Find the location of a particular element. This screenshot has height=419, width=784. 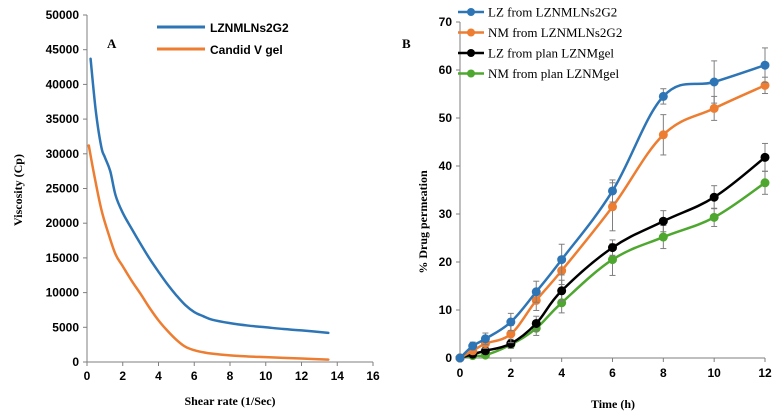

y-tick-label: 15000 is located at coordinates (63, 258).